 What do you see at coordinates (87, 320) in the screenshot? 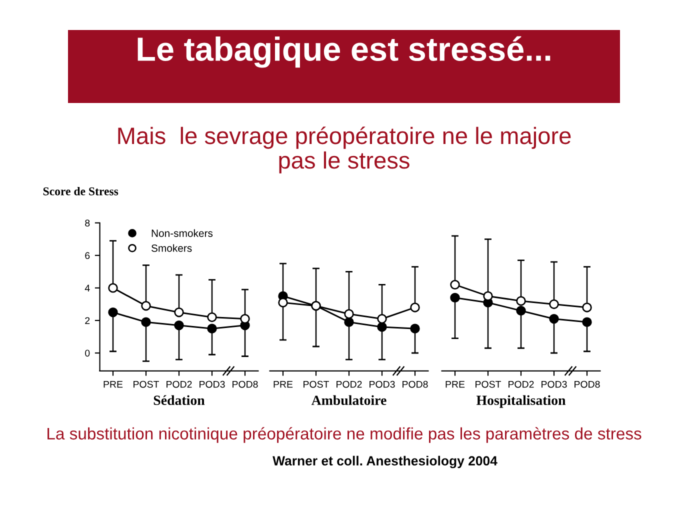
I see `y-tick-label: 2` at bounding box center [87, 320].